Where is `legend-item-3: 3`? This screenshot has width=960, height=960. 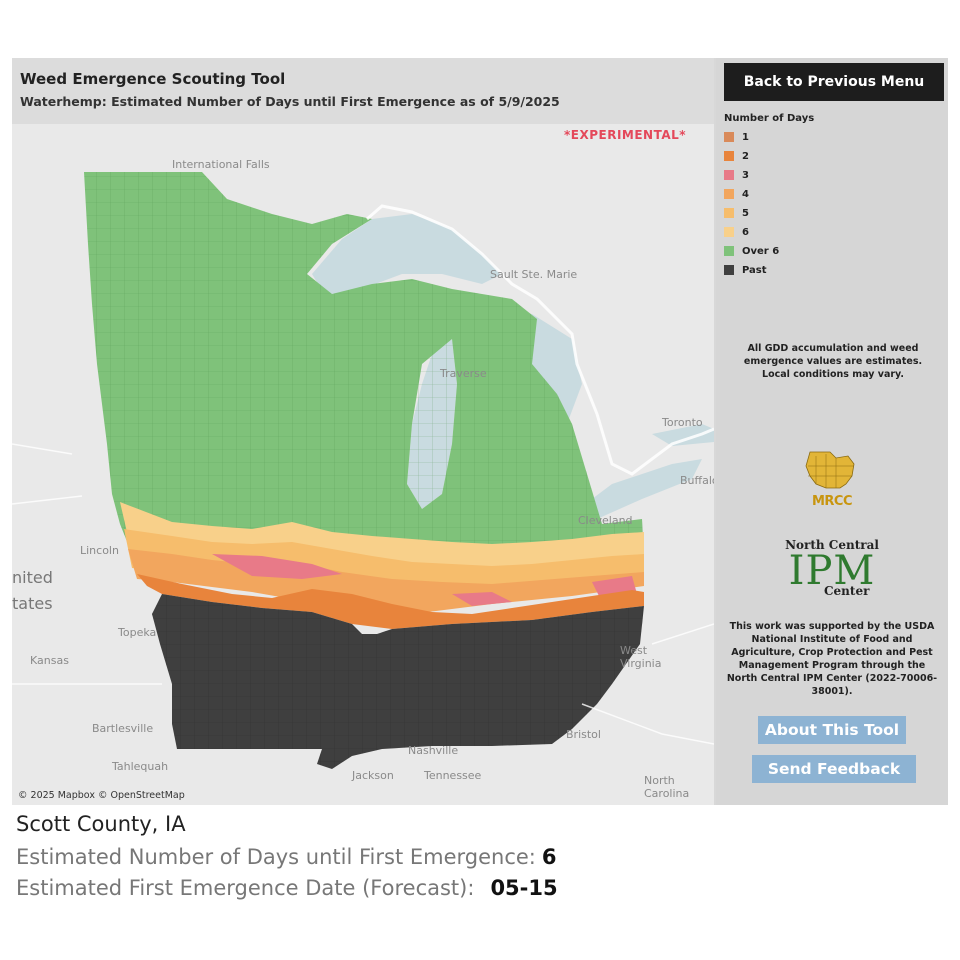
legend-item-3: 3 is located at coordinates (736, 175).